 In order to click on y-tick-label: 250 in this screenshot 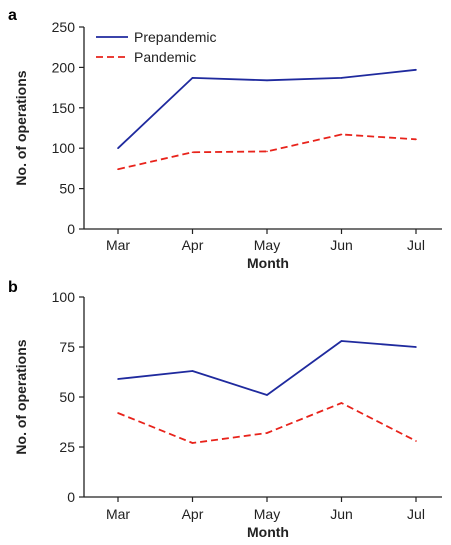, I will do `click(64, 27)`.